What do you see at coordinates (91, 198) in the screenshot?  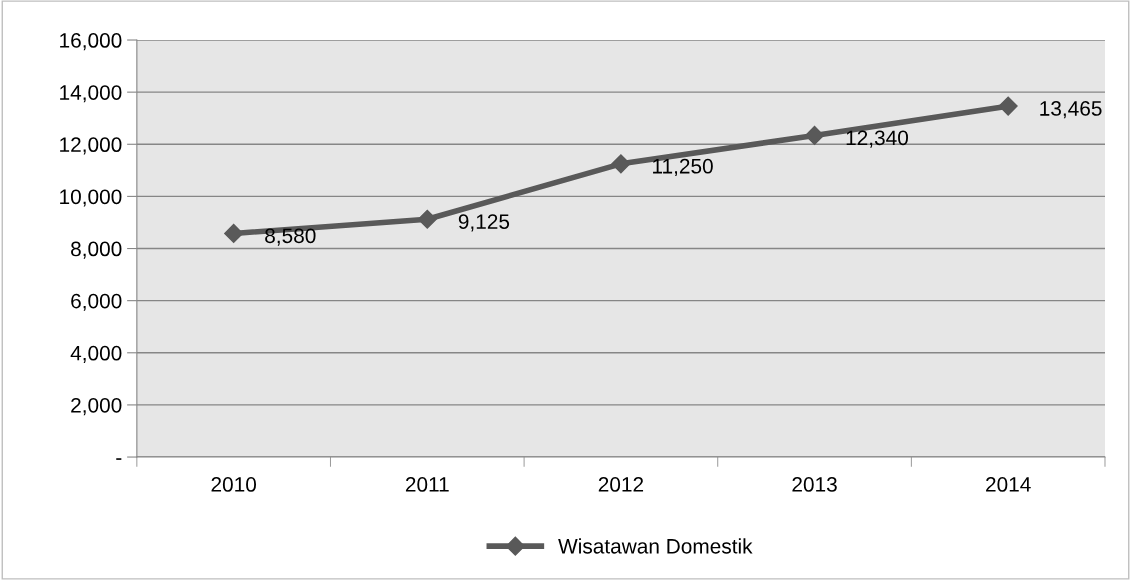 I see `y-tick-label: 10,000` at bounding box center [91, 198].